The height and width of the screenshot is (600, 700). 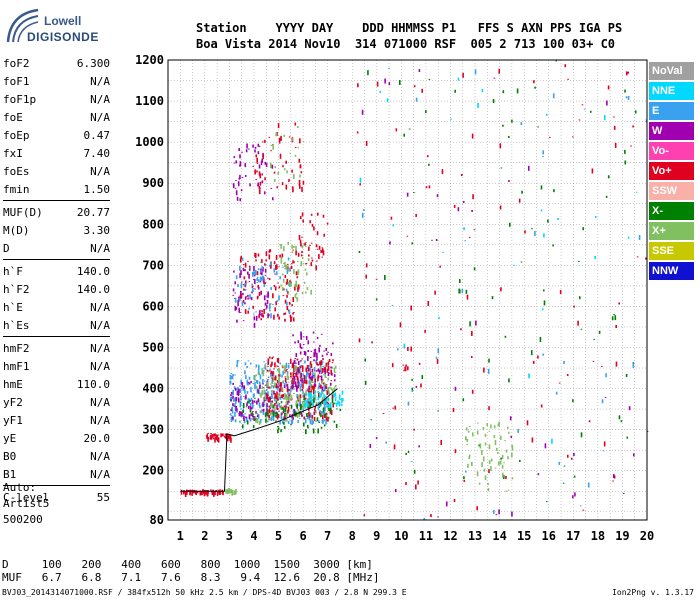 I want to click on param-name: fmin, so click(x=16, y=189).